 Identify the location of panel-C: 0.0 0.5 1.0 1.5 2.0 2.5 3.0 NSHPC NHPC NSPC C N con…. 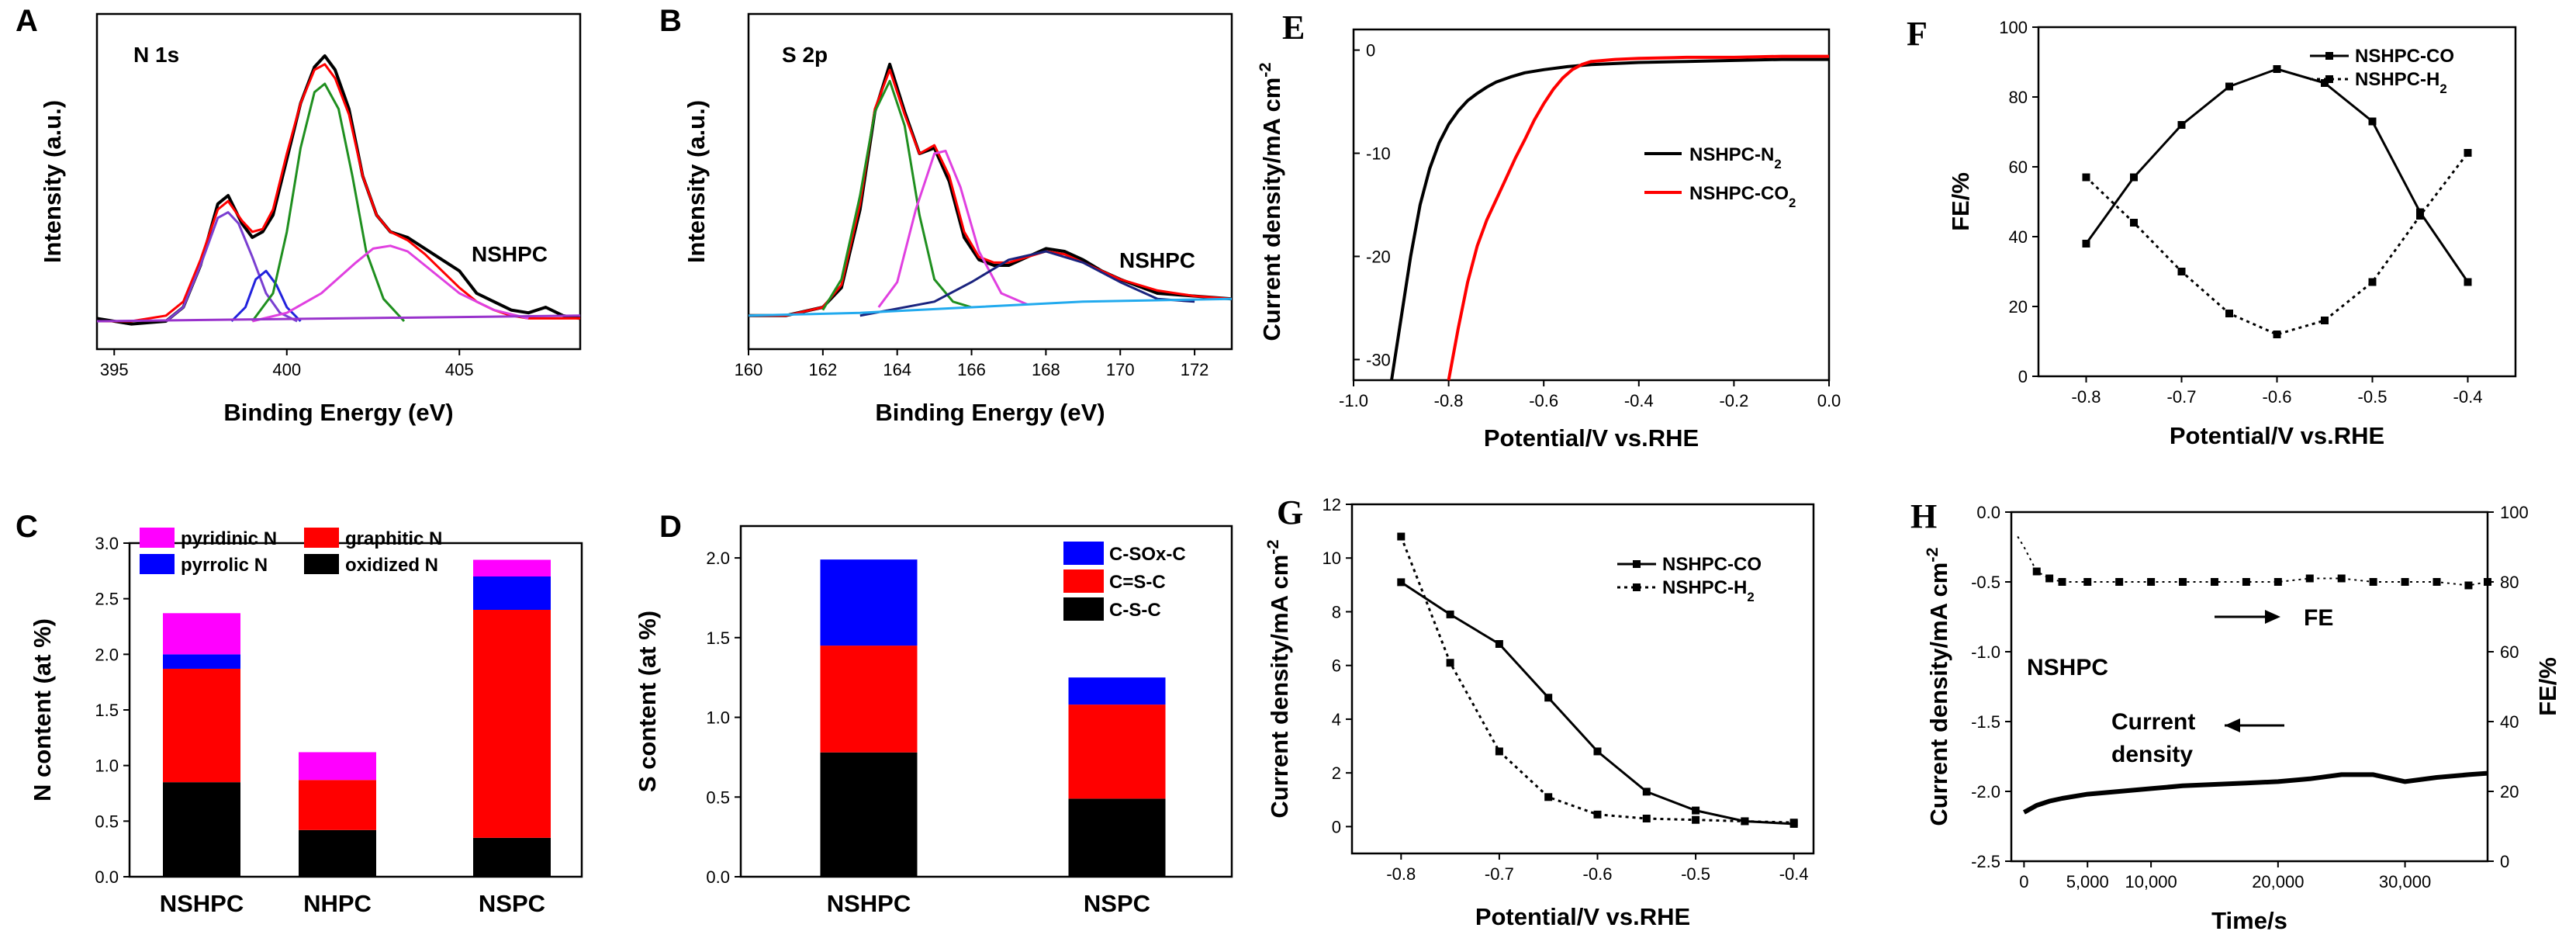
(299, 713).